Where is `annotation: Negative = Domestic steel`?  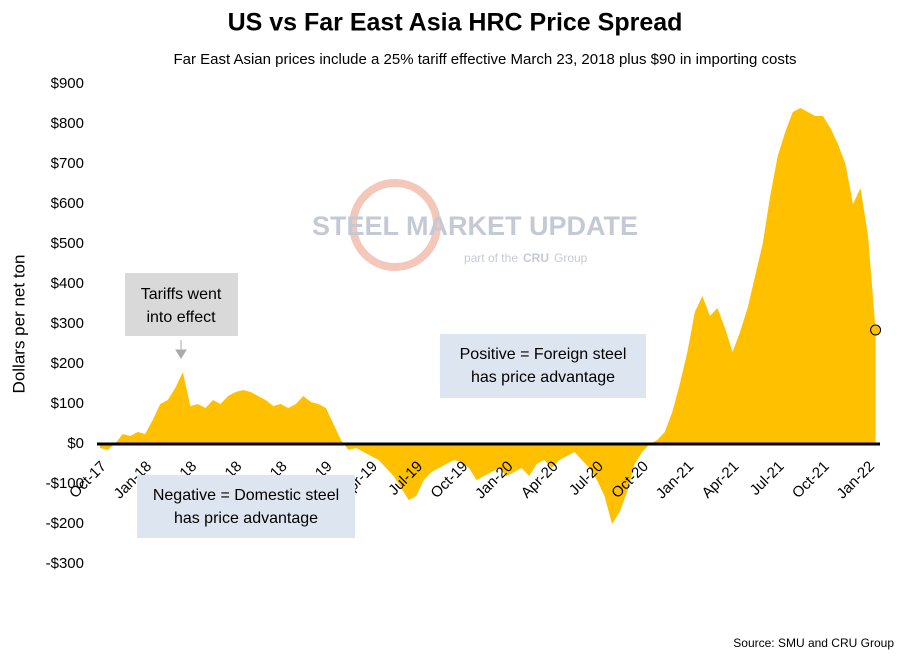
annotation: Negative = Domestic steel is located at coordinates (246, 495).